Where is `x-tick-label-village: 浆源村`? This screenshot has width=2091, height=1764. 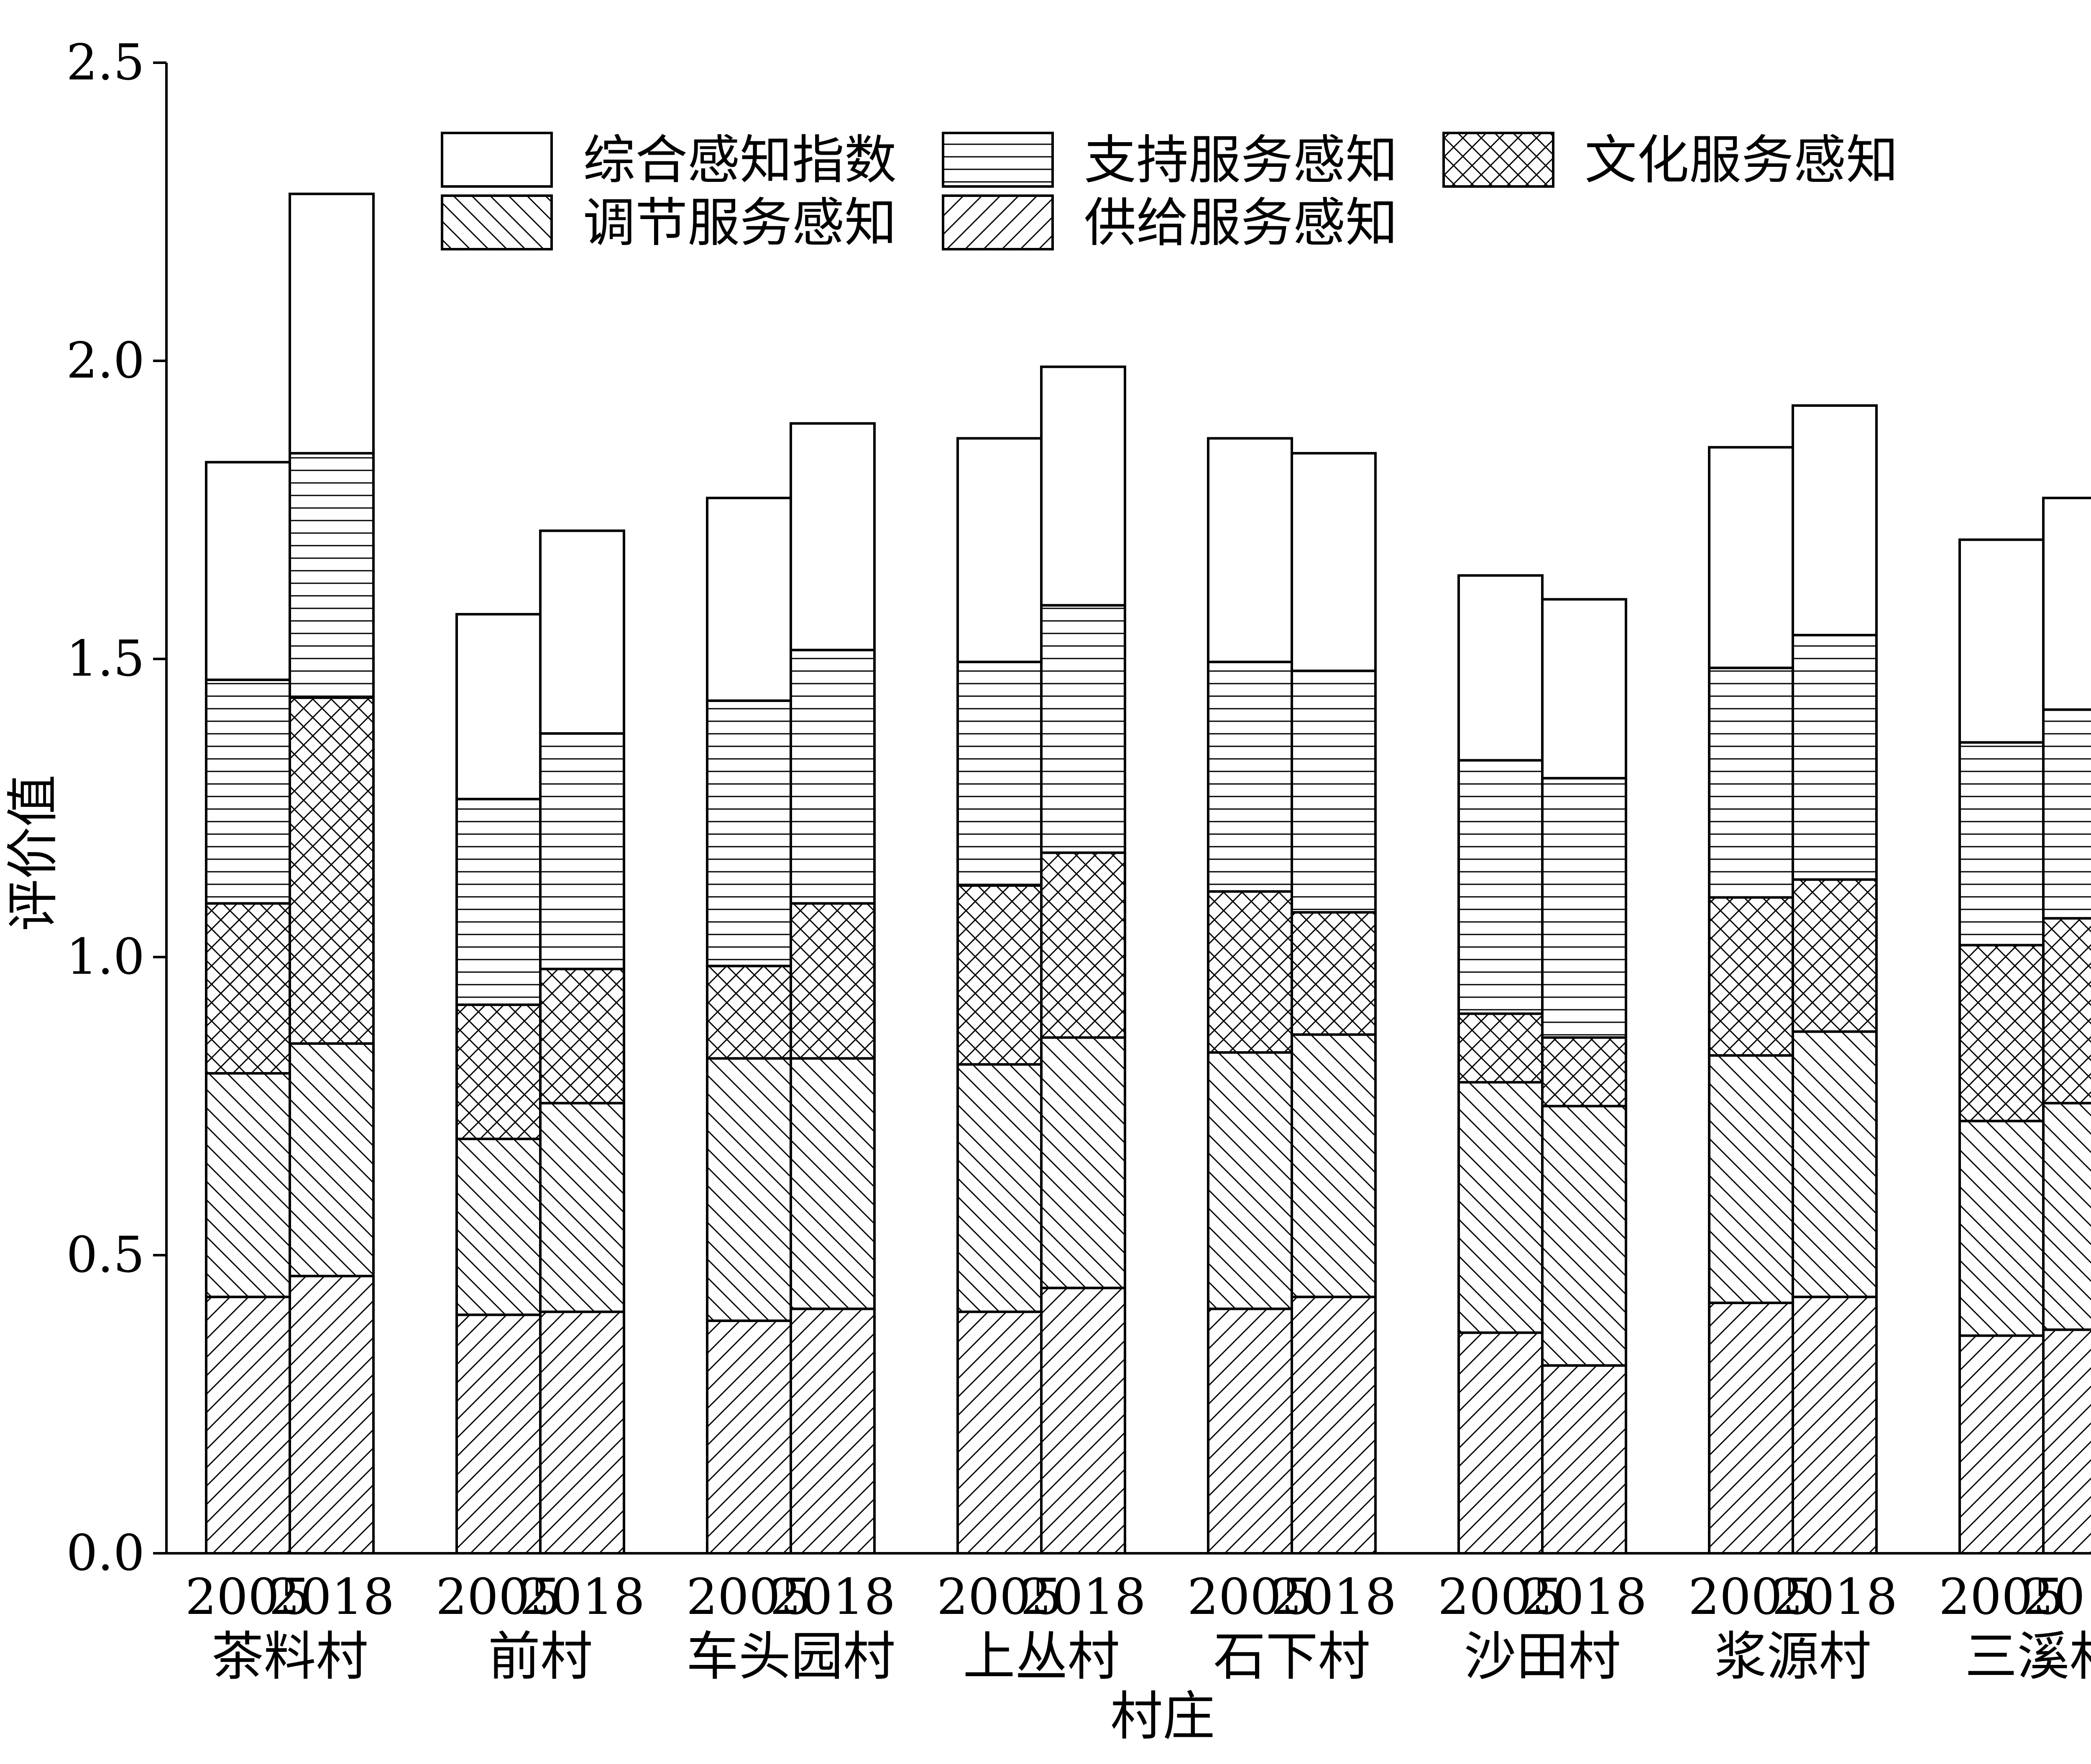 x-tick-label-village: 浆源村 is located at coordinates (1793, 1656).